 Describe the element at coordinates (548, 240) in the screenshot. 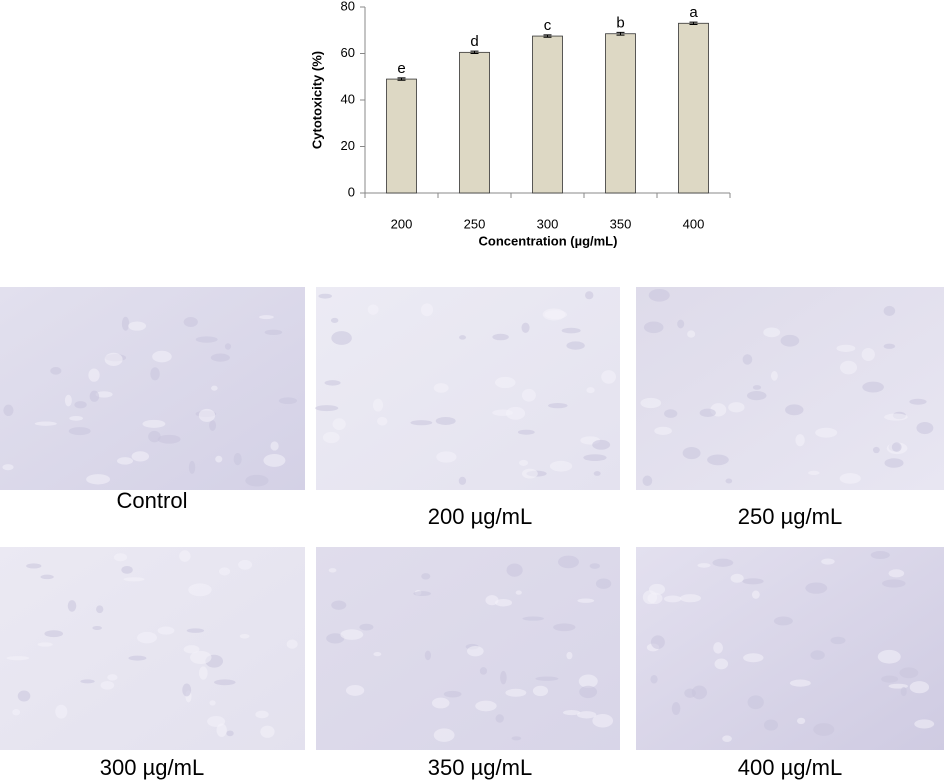

I see `x-axis-title: Concentration (µg/mL)` at that location.